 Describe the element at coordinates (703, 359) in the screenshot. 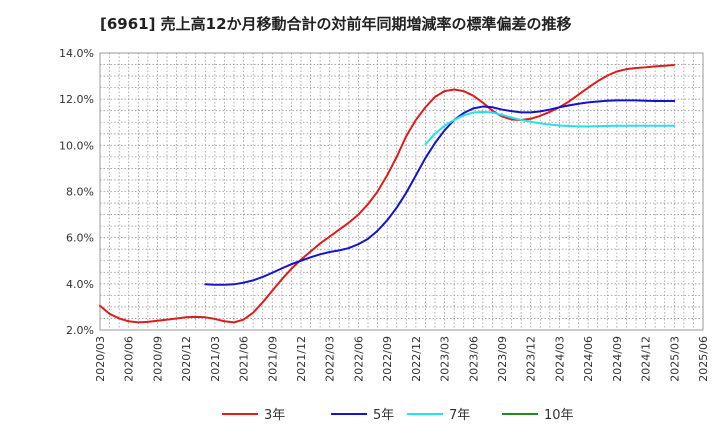

I see `x-tick-label: 2025/06` at that location.